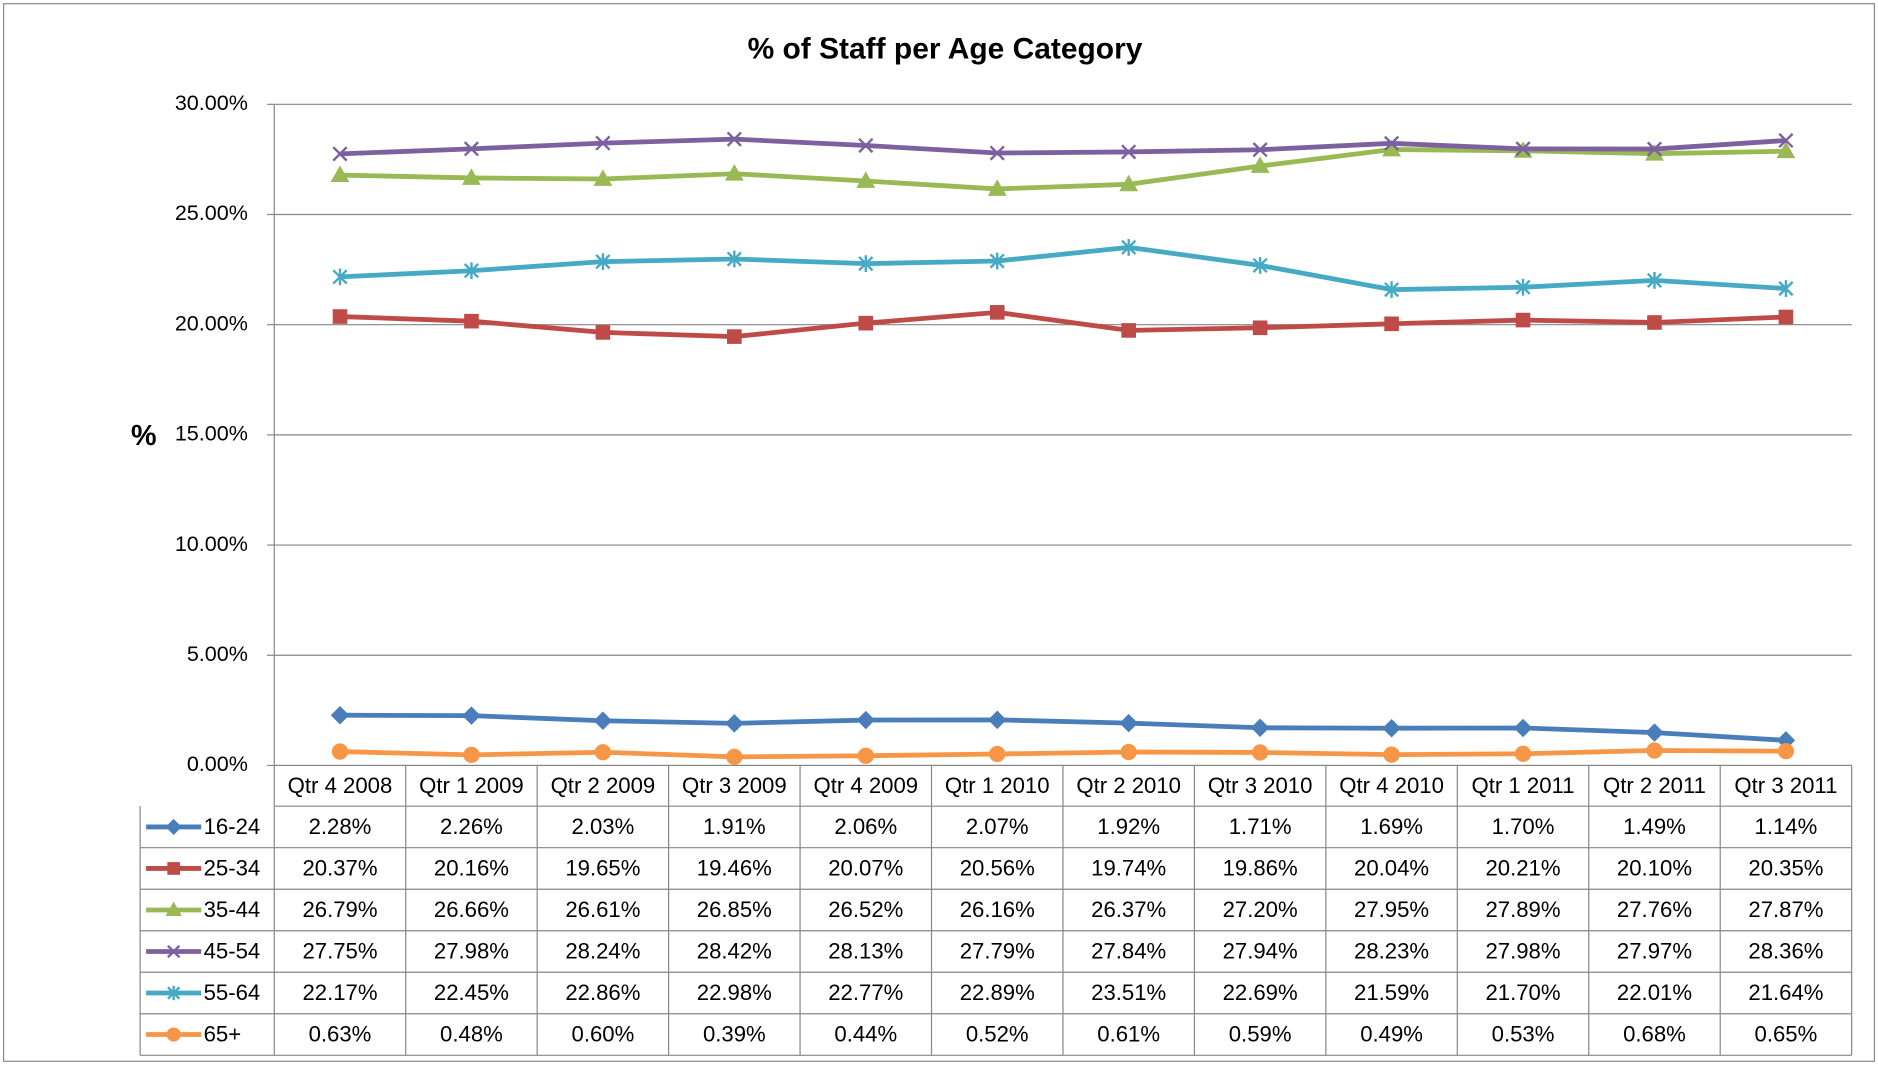 Image resolution: width=1878 pixels, height=1065 pixels. I want to click on table-value: 0.68%, so click(1654, 1034).